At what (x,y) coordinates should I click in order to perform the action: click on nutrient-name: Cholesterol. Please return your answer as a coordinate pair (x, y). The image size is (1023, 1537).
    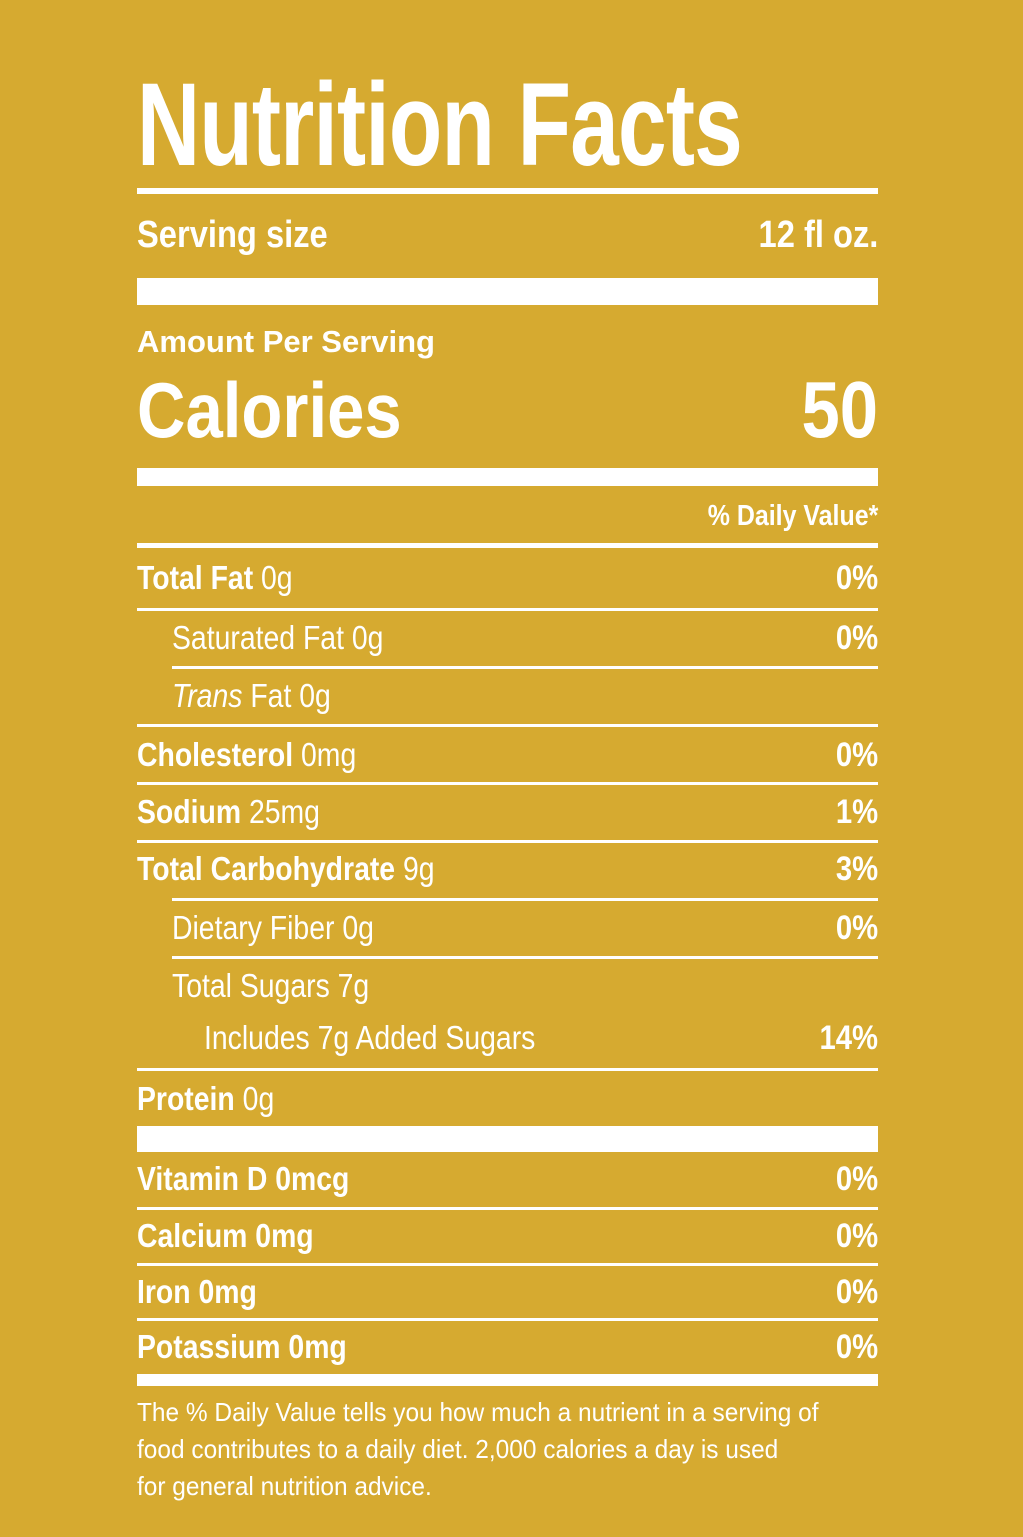
    Looking at the image, I should click on (215, 754).